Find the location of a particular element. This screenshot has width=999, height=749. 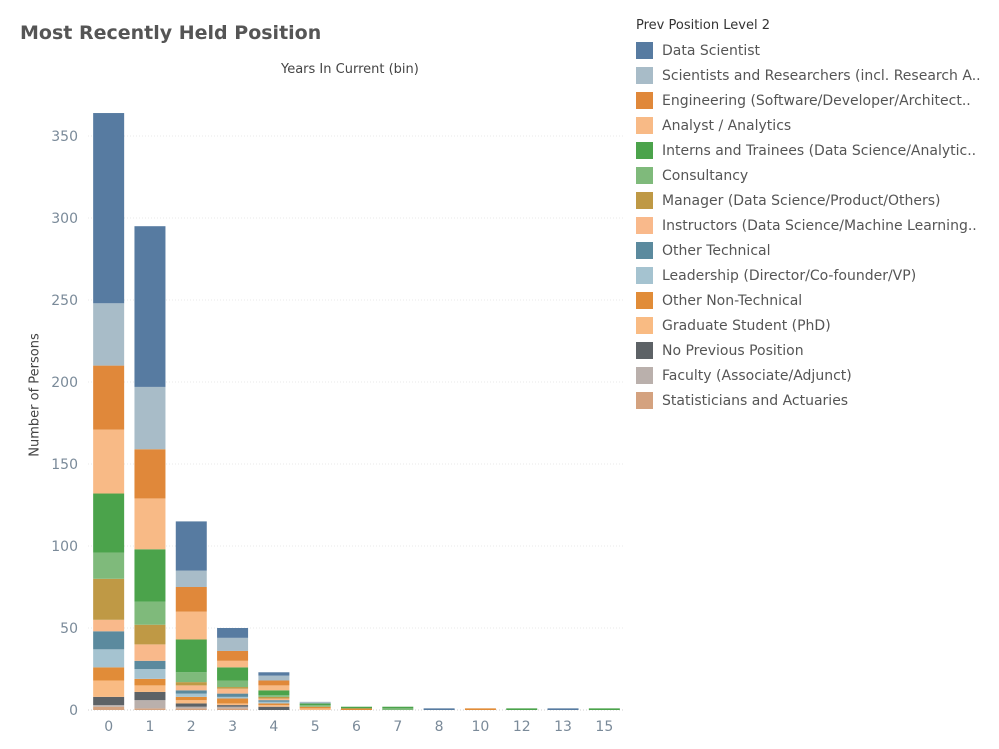

bar-segment: Data Scientist: 98 is located at coordinates (150, 306).